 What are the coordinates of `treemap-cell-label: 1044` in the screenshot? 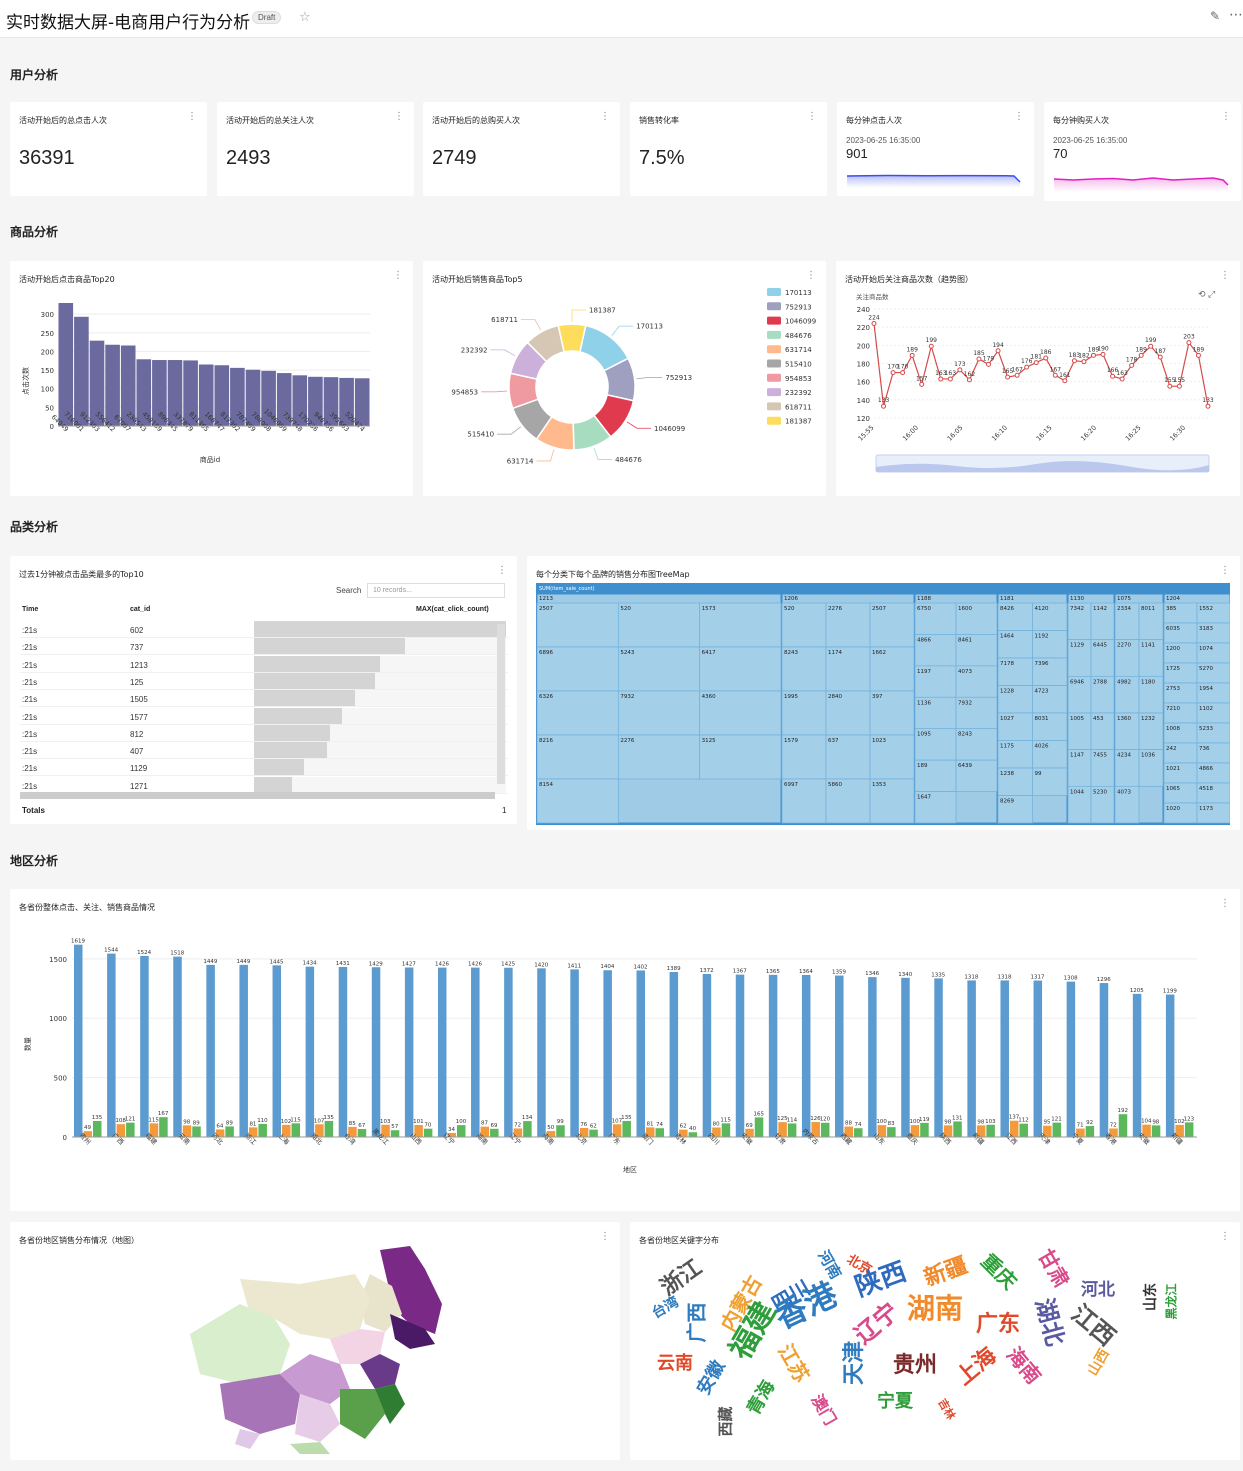 It's located at (1077, 792).